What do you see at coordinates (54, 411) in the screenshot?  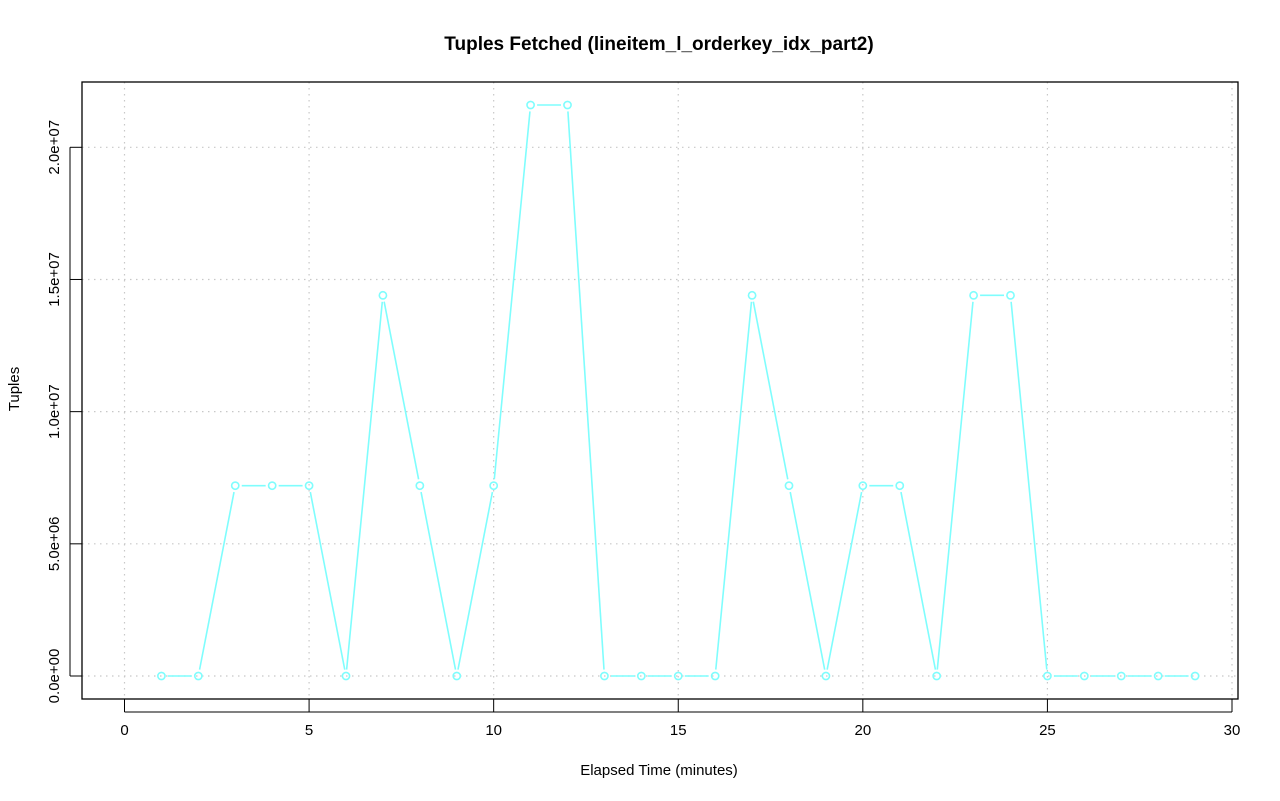 I see `y-tick-label: 1.0e+07` at bounding box center [54, 411].